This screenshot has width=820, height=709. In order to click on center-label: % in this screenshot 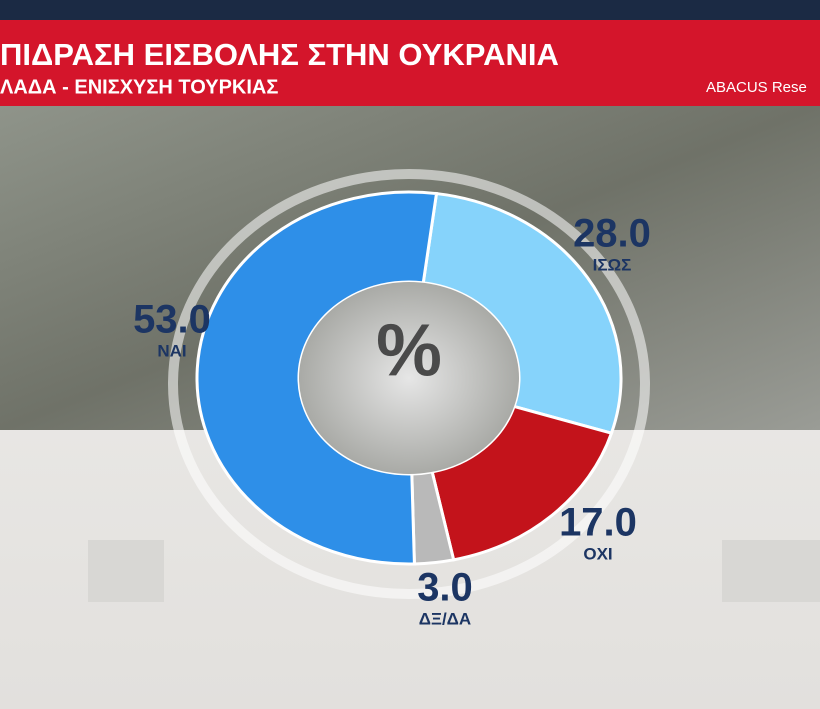, I will do `click(409, 350)`.